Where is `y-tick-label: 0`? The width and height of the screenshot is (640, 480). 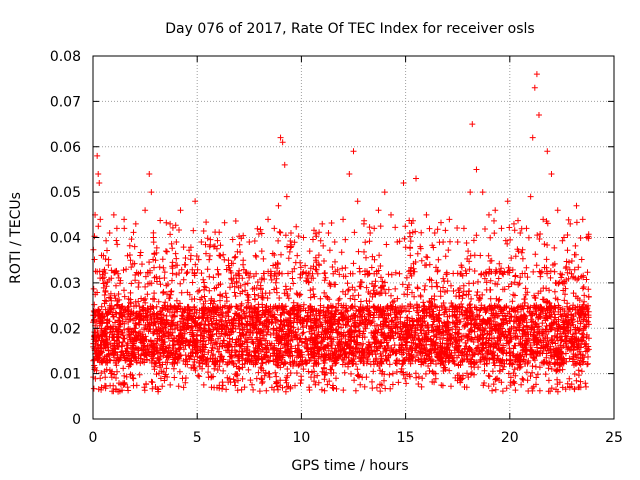 y-tick-label: 0 is located at coordinates (76, 420).